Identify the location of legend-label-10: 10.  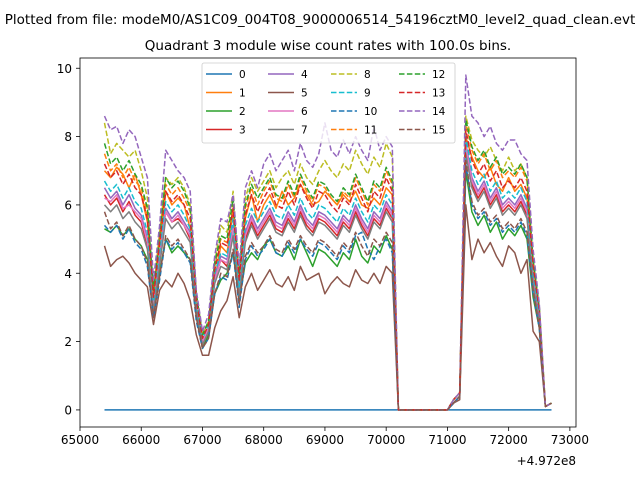
(370, 112).